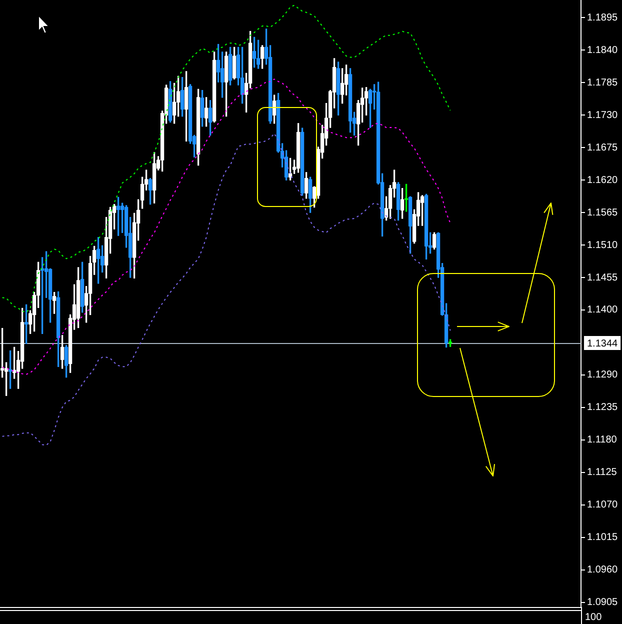 The image size is (622, 624). What do you see at coordinates (602, 472) in the screenshot?
I see `y-tick-label: 1.1125` at bounding box center [602, 472].